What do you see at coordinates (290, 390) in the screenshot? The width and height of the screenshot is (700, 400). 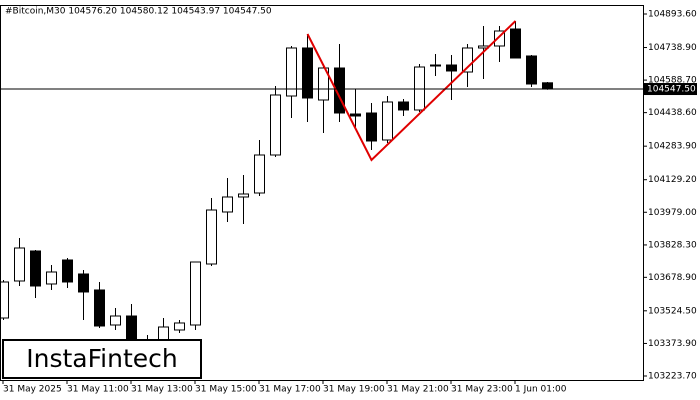 I see `x-tick-label: 31 May 17:00` at bounding box center [290, 390].